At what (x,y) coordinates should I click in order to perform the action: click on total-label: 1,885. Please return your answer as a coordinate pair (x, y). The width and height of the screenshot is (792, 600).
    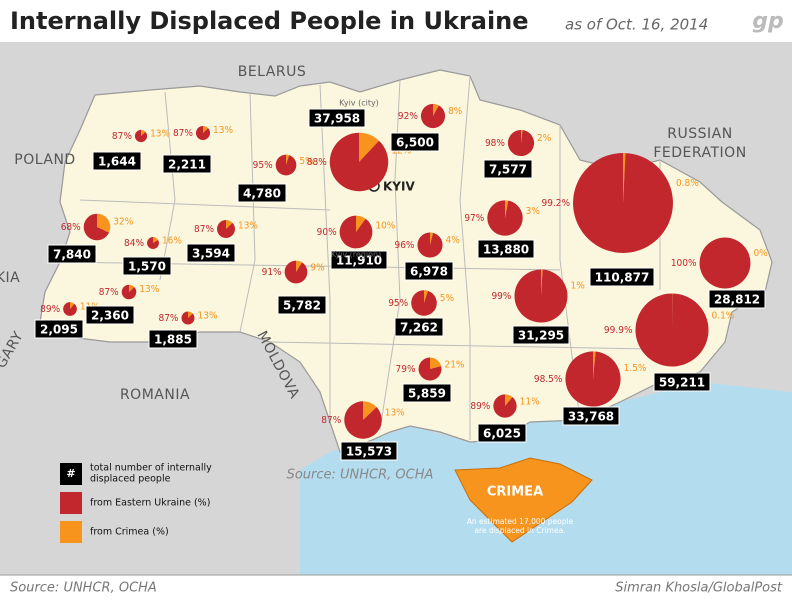
    Looking at the image, I should click on (173, 340).